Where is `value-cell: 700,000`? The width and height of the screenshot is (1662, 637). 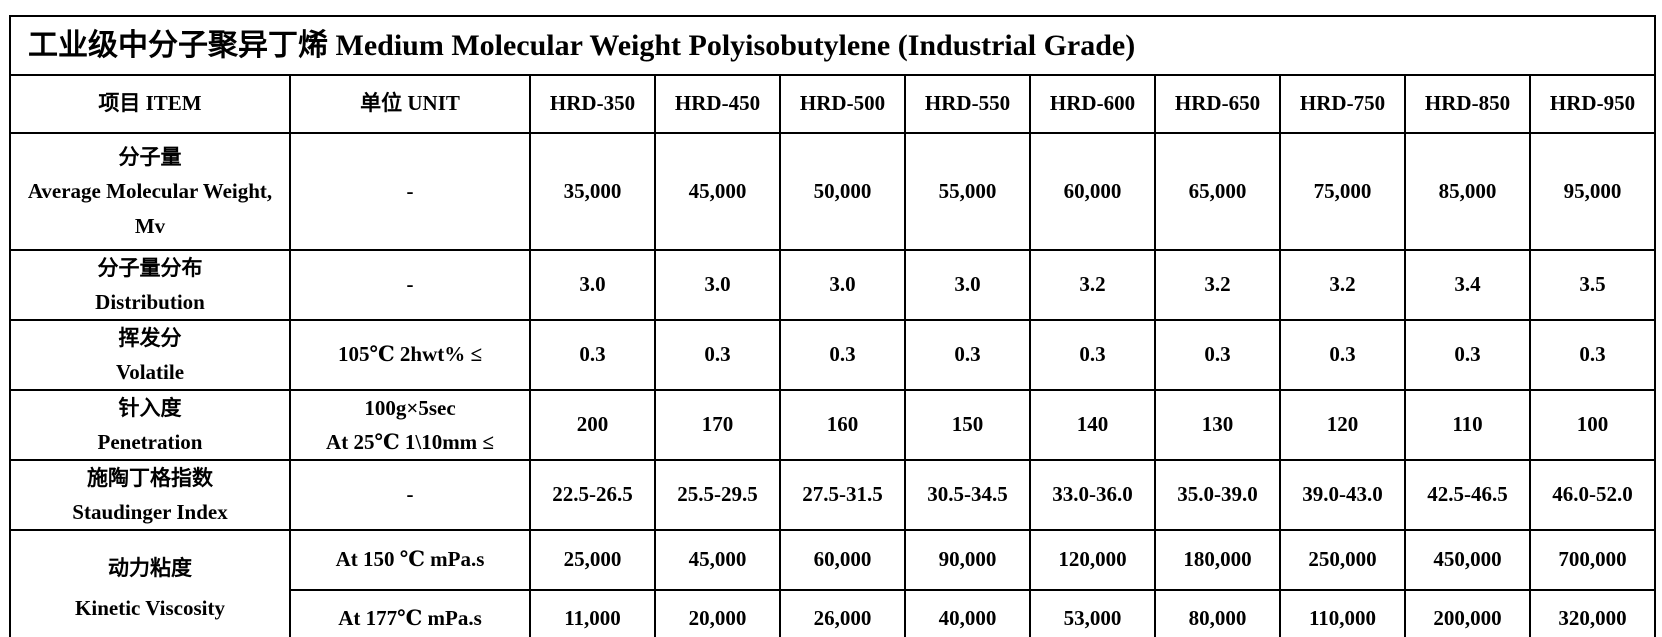
value-cell: 700,000 is located at coordinates (1592, 560).